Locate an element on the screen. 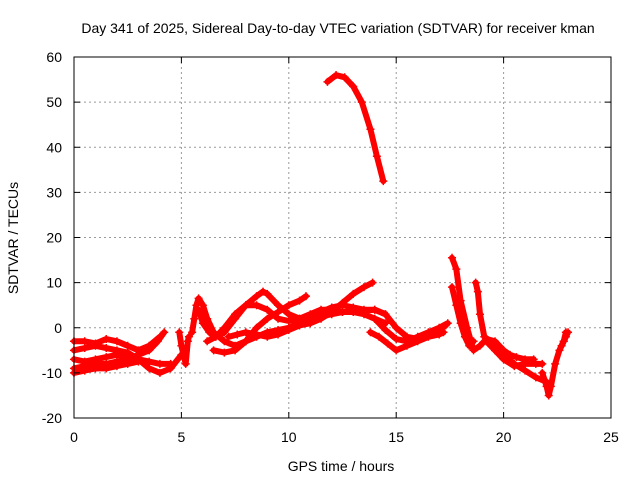 This screenshot has height=480, width=640. x-tick-label: 25 is located at coordinates (611, 437).